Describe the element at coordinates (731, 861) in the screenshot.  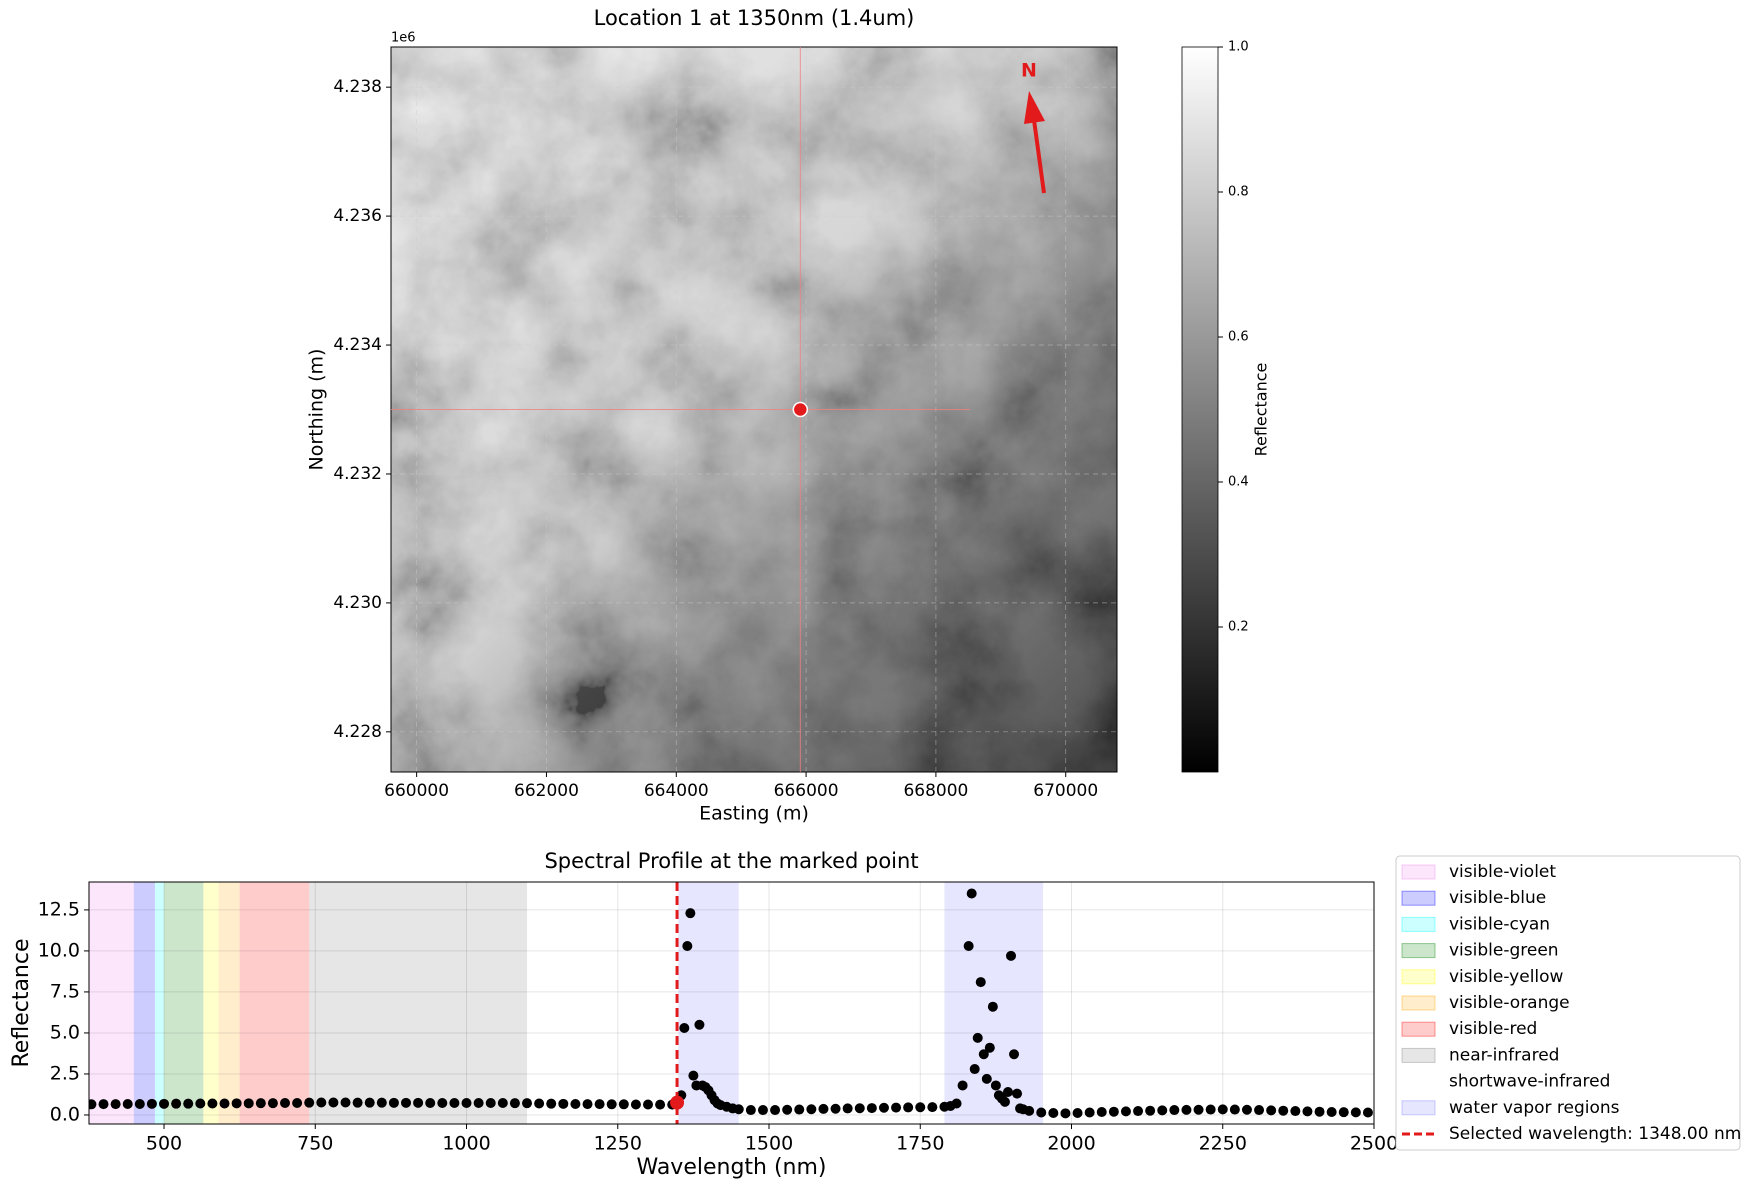
I see `chart-title: Spectral Profile at the marked point` at that location.